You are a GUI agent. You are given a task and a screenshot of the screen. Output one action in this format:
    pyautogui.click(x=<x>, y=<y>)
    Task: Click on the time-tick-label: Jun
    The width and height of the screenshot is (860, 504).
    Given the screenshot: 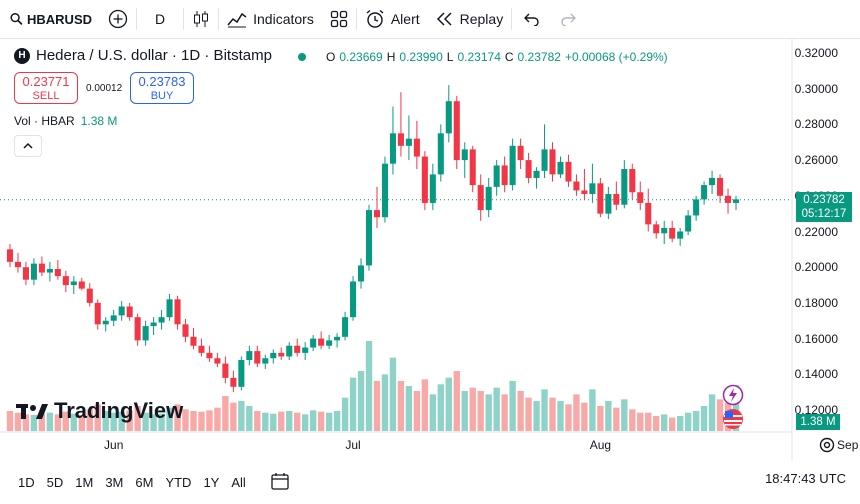 What is the action you would take?
    pyautogui.click(x=114, y=445)
    